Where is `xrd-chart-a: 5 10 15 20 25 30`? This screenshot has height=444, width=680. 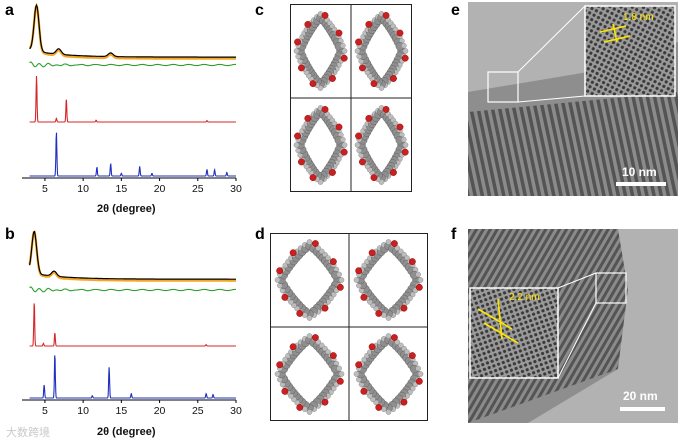 xrd-chart-a: 5 10 15 20 25 30 is located at coordinates (132, 98).